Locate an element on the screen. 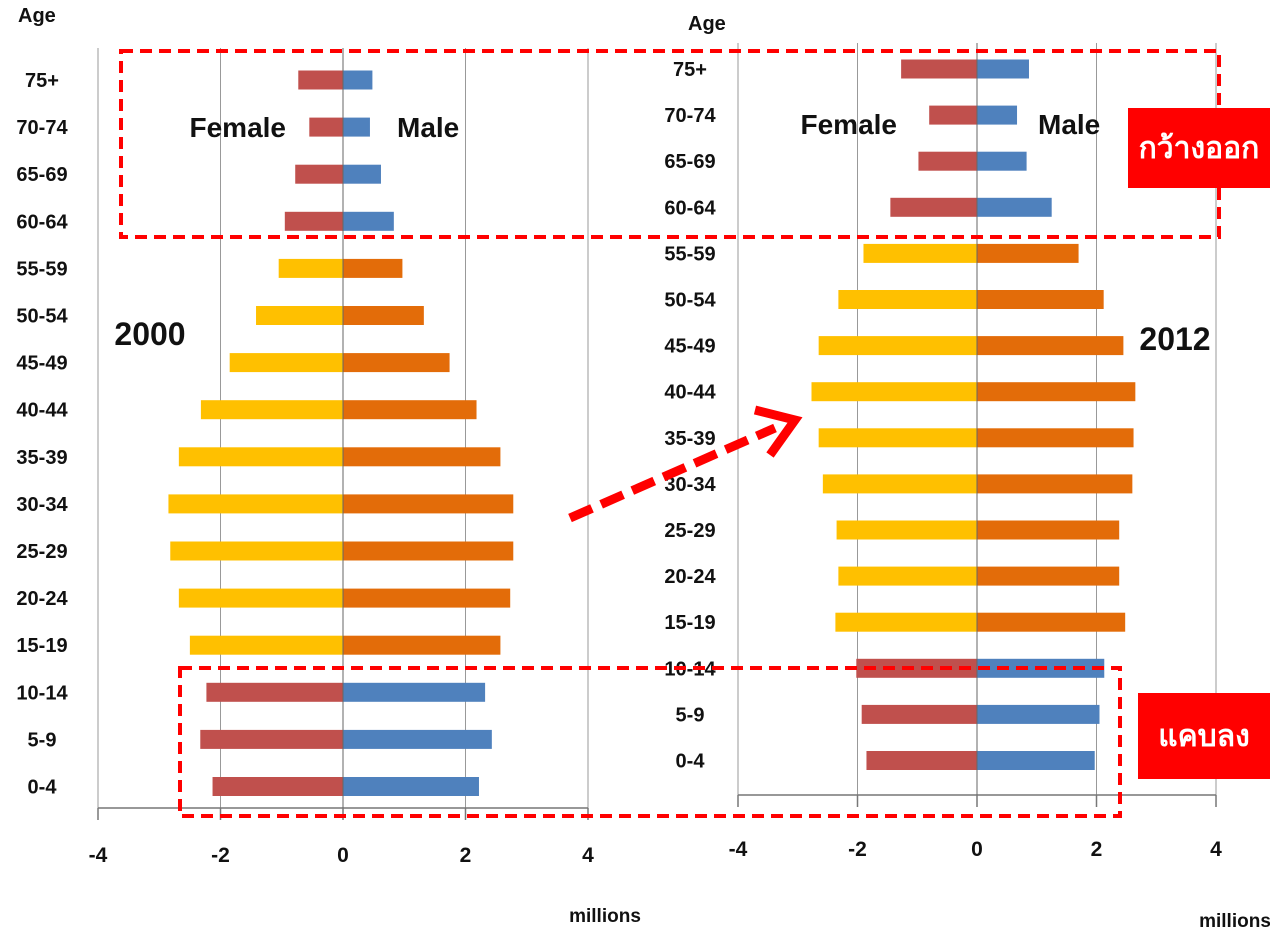 Image resolution: width=1270 pixels, height=936 pixels. chart-title: 2000 is located at coordinates (149, 334).